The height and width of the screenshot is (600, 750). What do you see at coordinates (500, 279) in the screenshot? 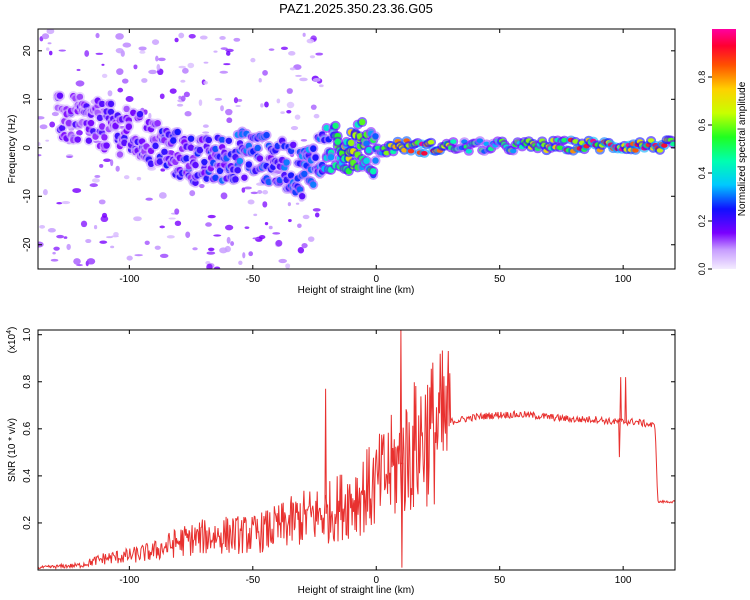
I see `spectrogram-xtick-label: 50` at bounding box center [500, 279].